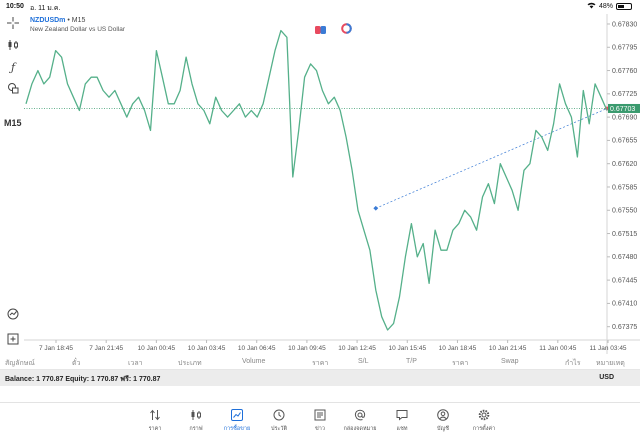 Image resolution: width=640 pixels, height=447 pixels. Describe the element at coordinates (624, 164) in the screenshot. I see `price-tick-label: 0.67620` at that location.